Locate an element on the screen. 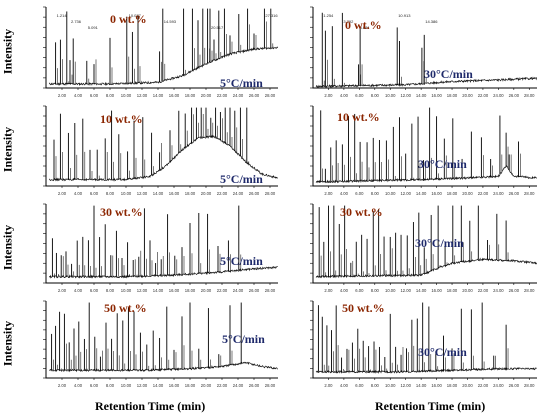 The width and height of the screenshot is (550, 418). peak-label: 20.517 is located at coordinates (217, 27).